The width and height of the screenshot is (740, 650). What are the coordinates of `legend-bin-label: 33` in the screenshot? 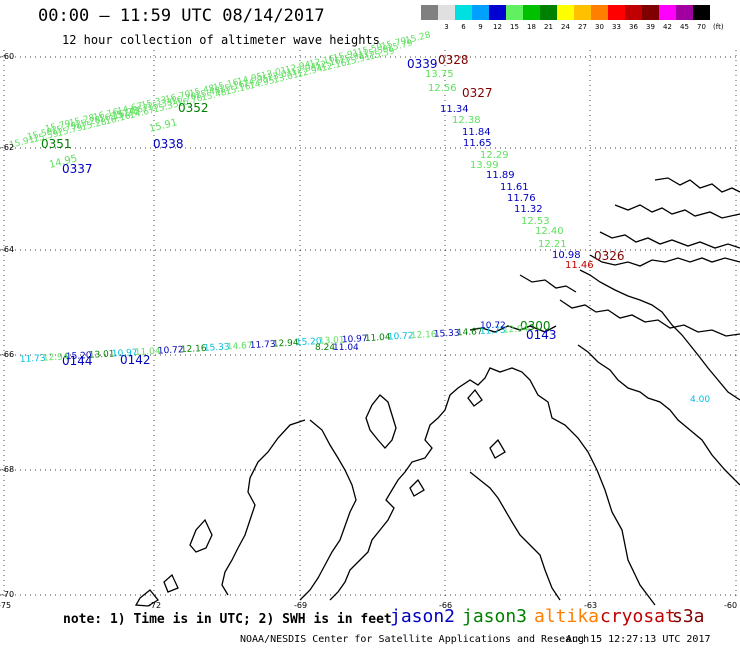 It's located at (616, 27).